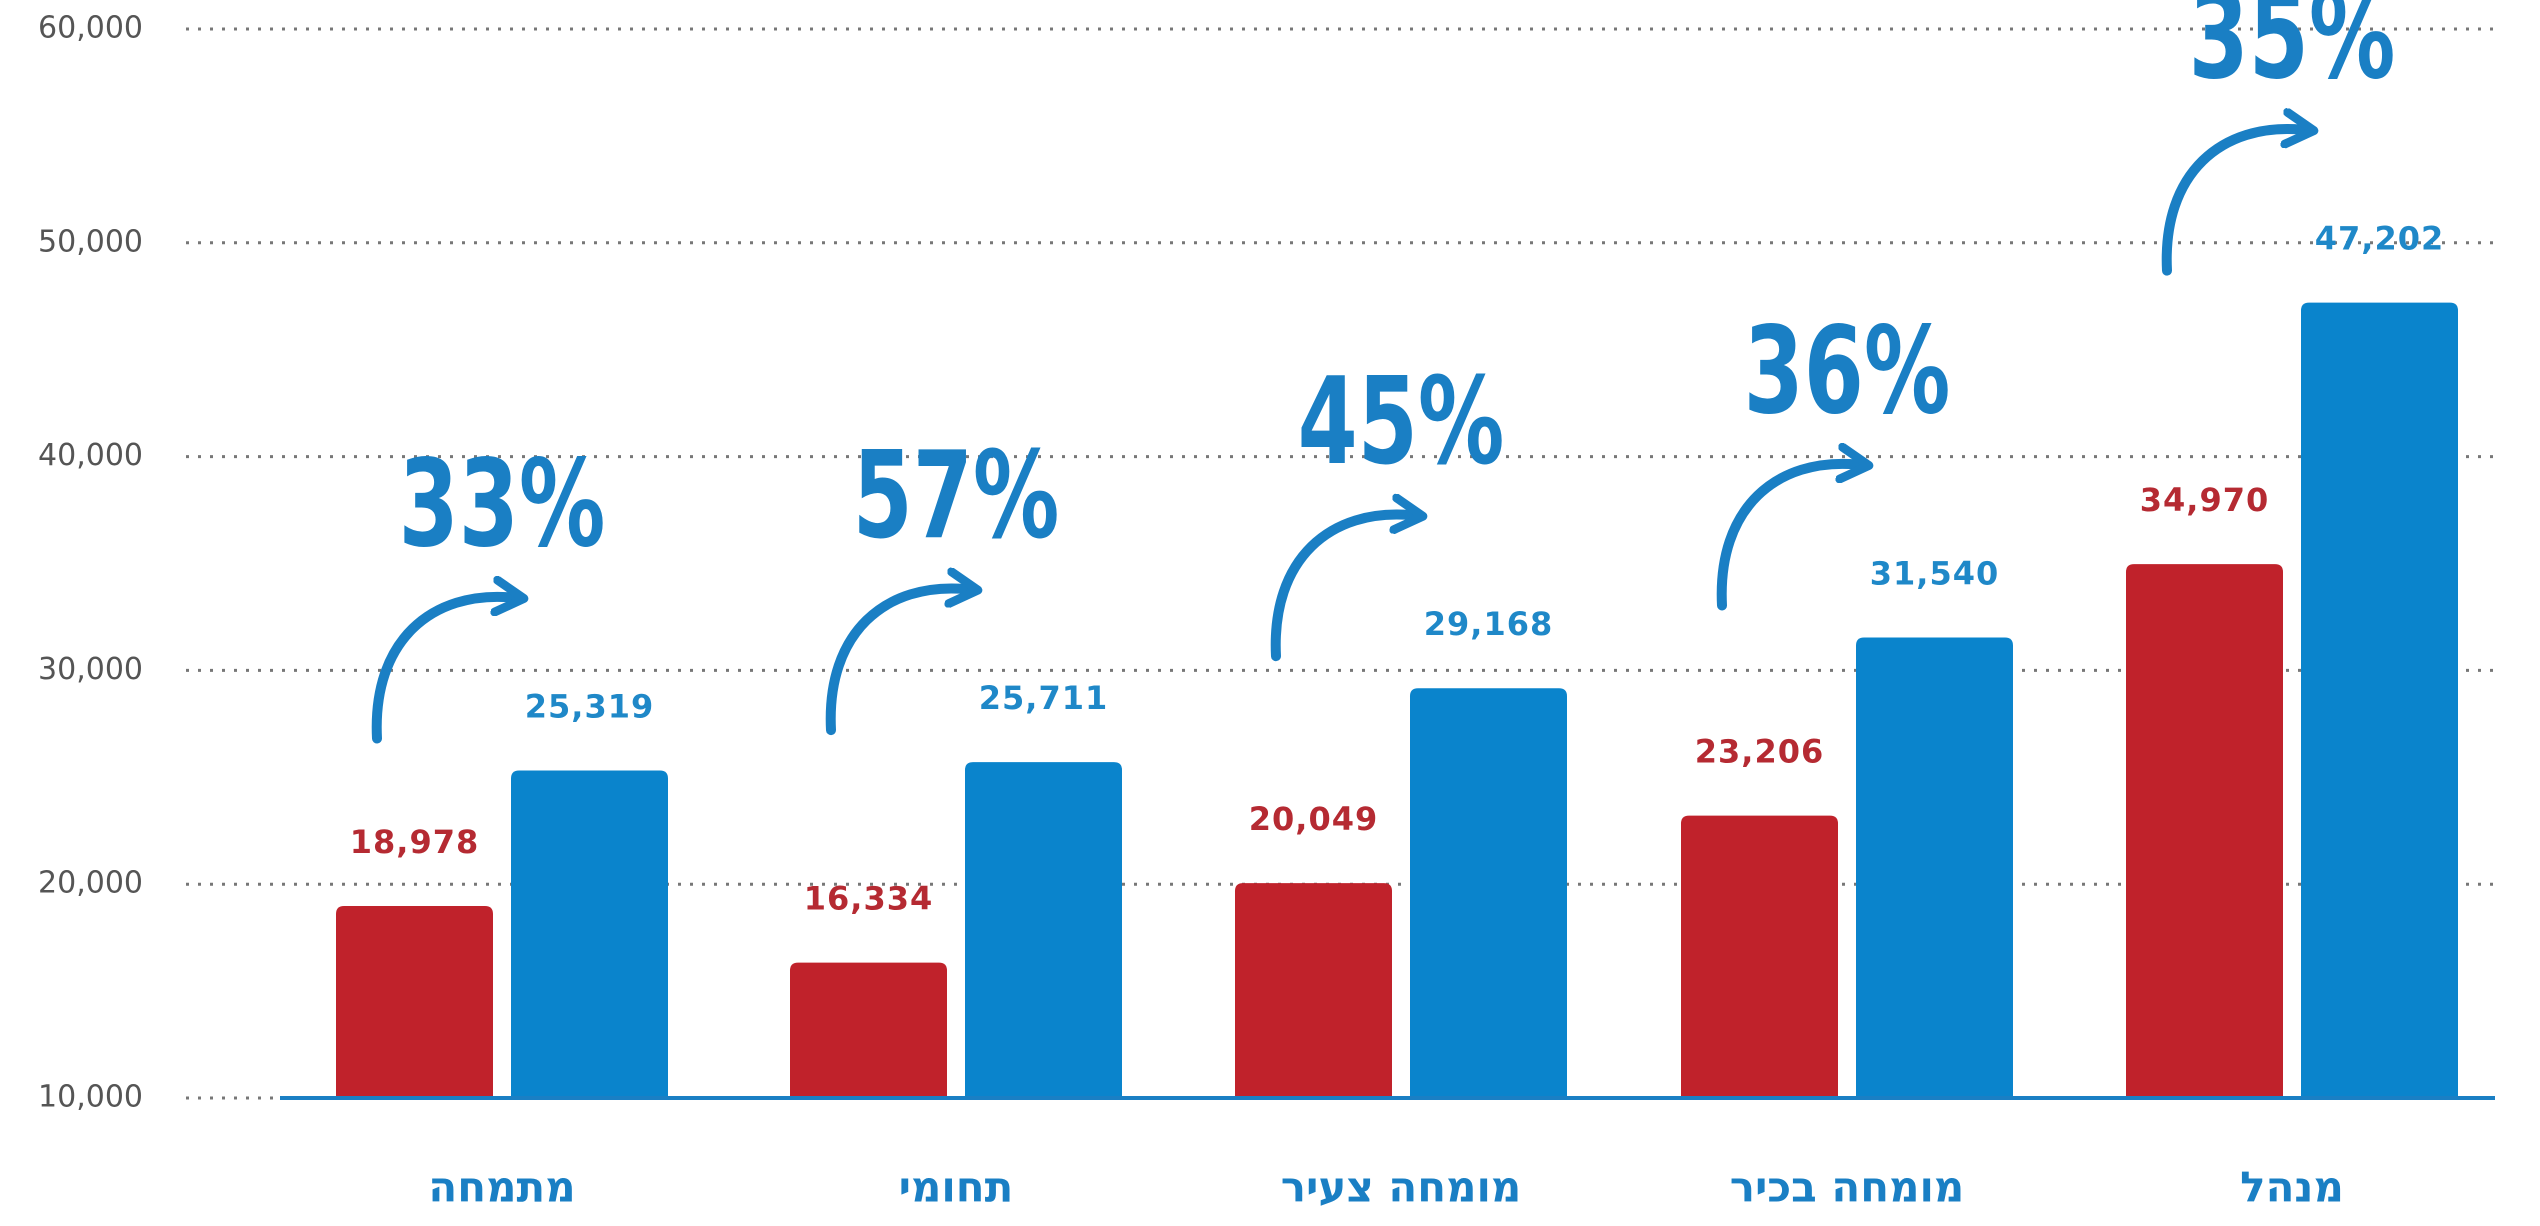 Image resolution: width=2540 pixels, height=1226 pixels. I want to click on value-label: 16,334, so click(868, 899).